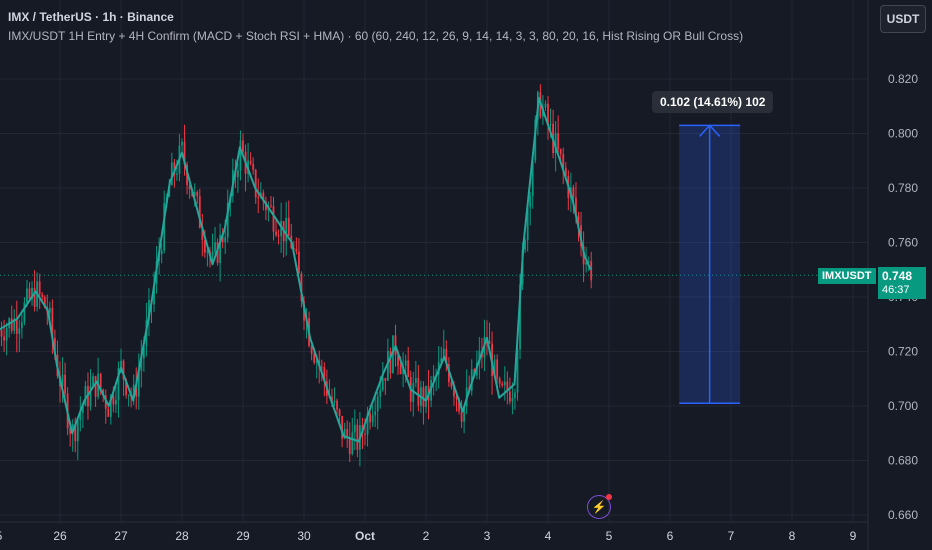 The image size is (932, 550). Describe the element at coordinates (91, 17) in the screenshot. I see `symbol-title: IMX / TetherUS · 1h · Binance` at that location.